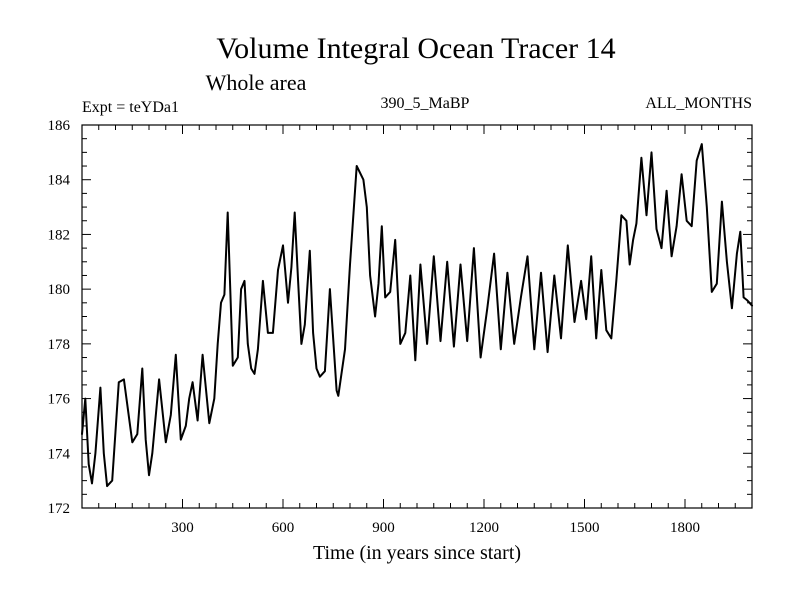  What do you see at coordinates (59, 400) in the screenshot?
I see `y-tick-label: 176` at bounding box center [59, 400].